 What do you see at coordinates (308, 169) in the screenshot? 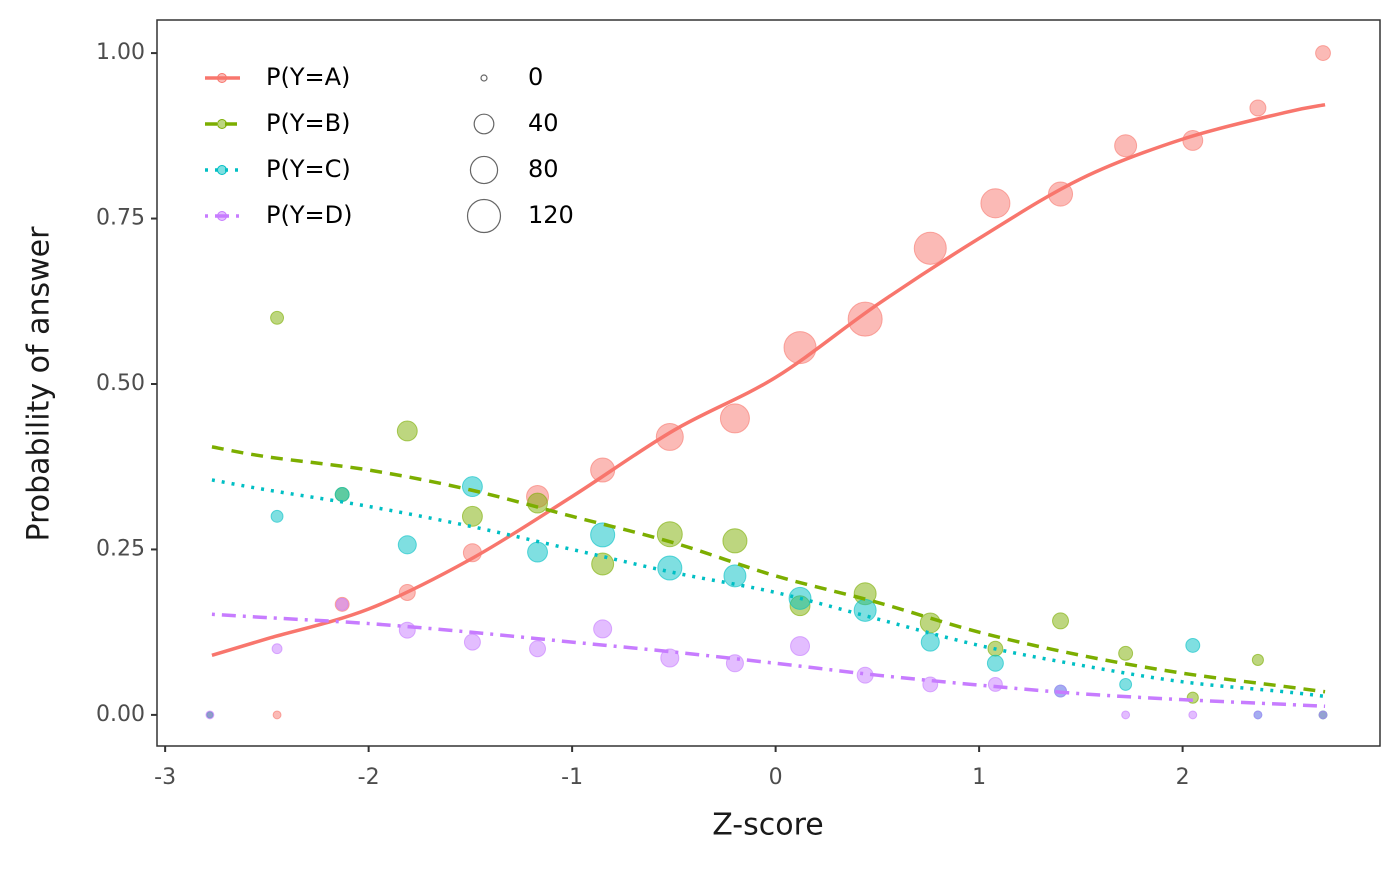
I see `legend-label: P(Y=C)` at bounding box center [308, 169].